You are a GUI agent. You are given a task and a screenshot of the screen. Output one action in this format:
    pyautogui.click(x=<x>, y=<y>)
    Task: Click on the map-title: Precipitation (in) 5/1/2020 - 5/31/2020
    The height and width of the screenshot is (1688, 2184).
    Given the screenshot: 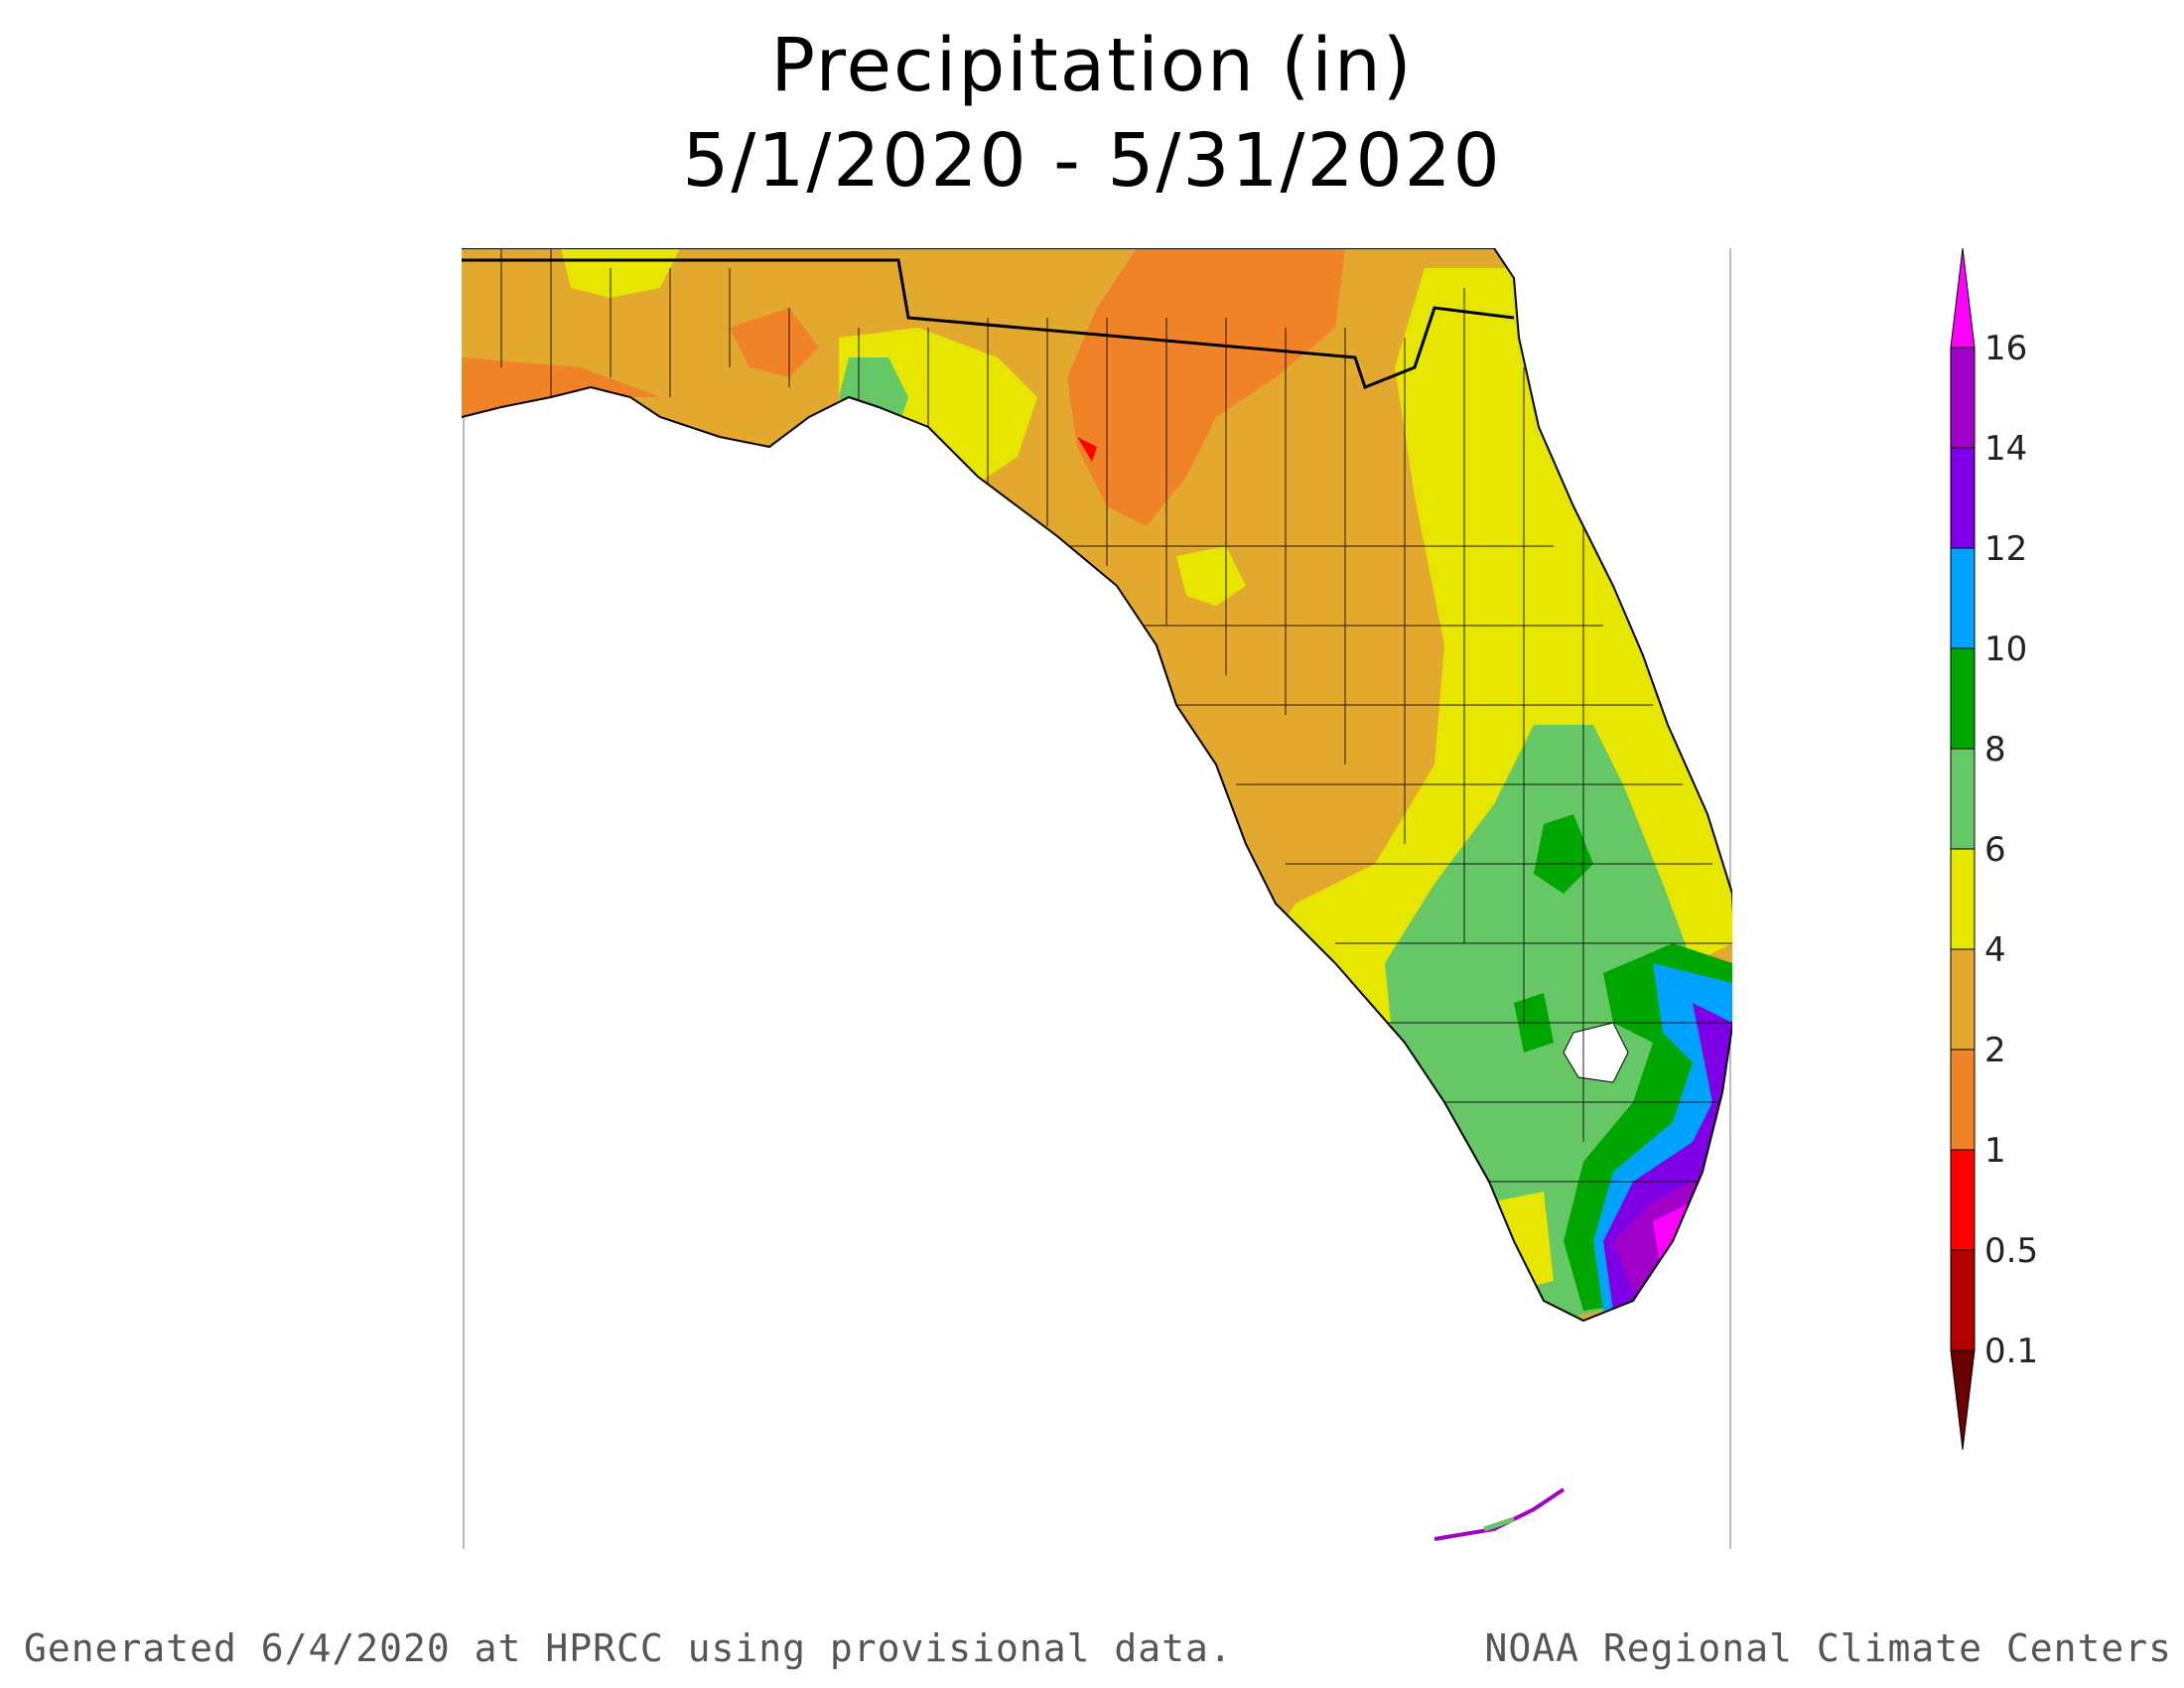 What is the action you would take?
    pyautogui.click(x=1092, y=113)
    